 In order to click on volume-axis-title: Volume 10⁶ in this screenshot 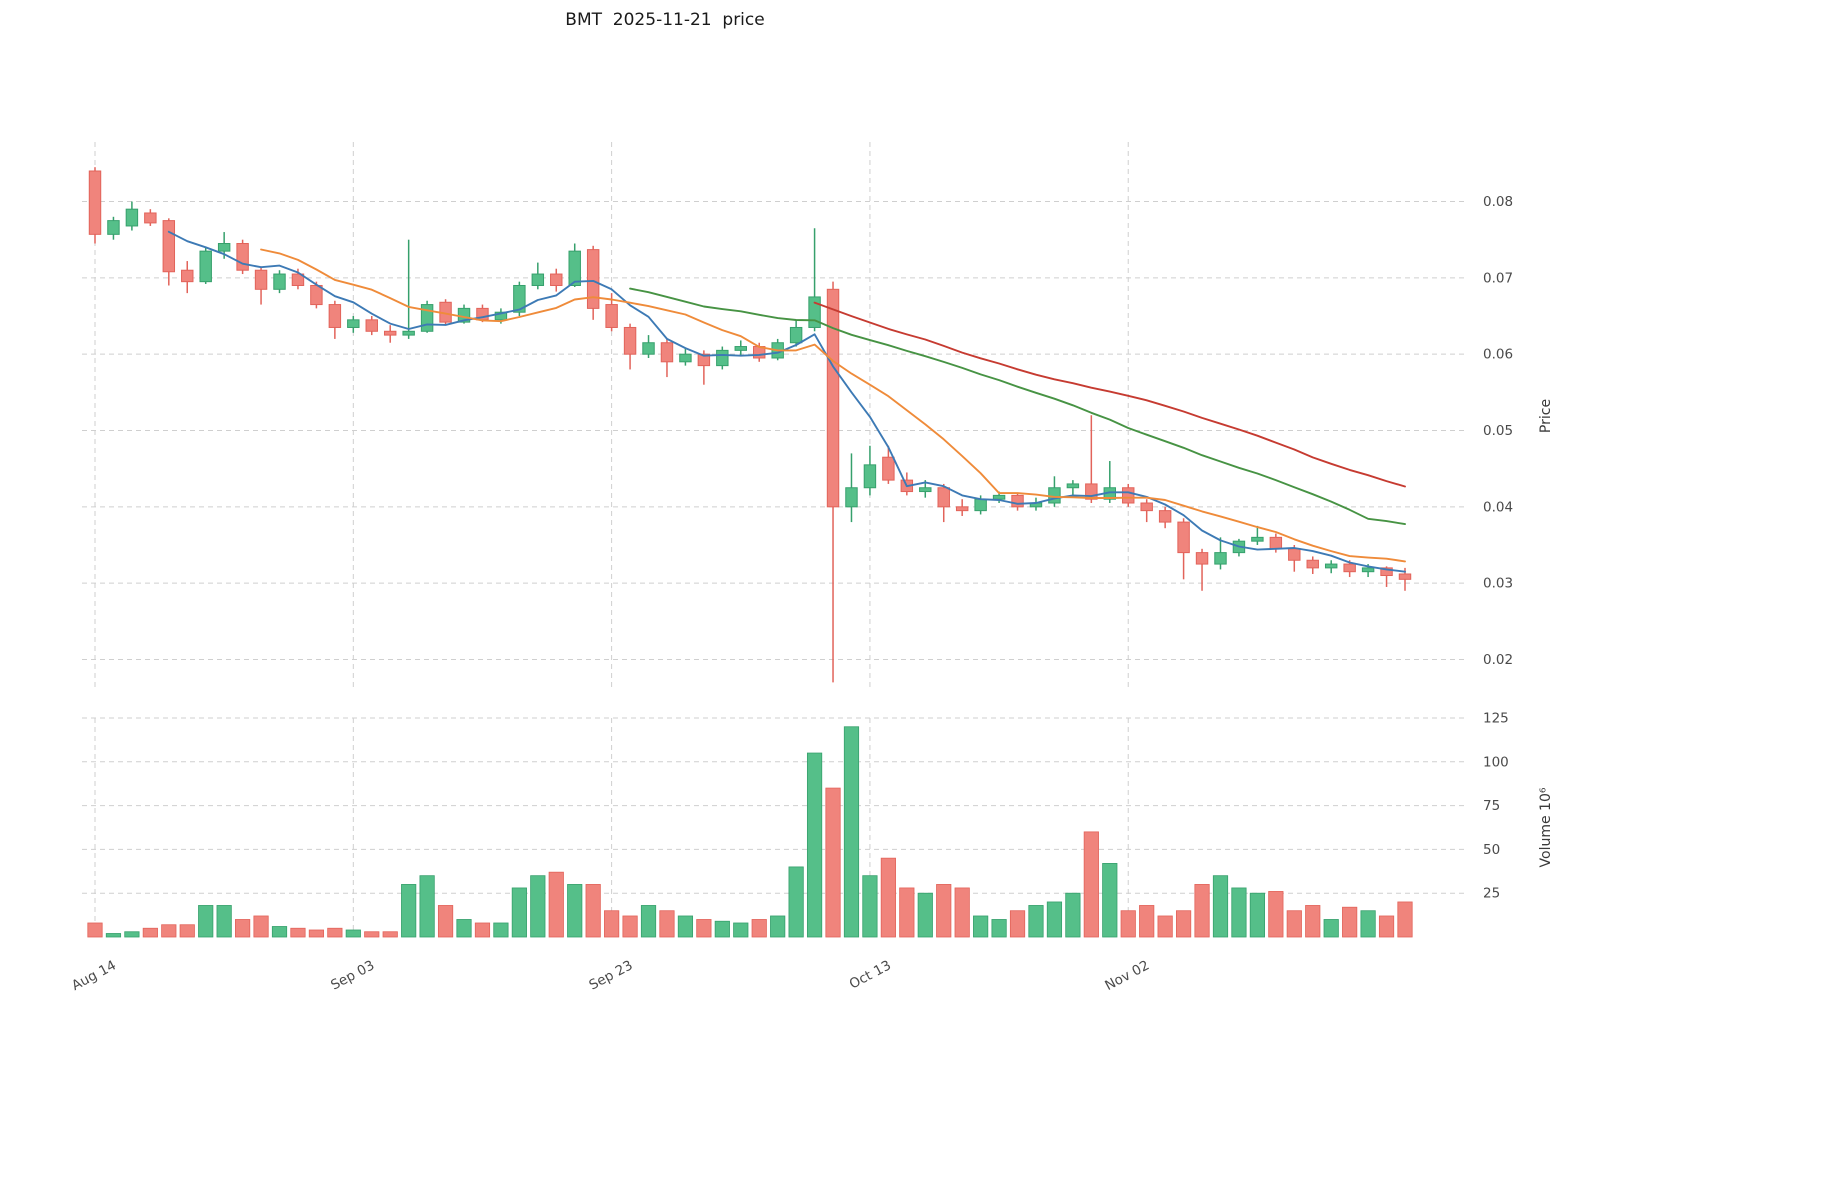, I will do `click(1546, 827)`.